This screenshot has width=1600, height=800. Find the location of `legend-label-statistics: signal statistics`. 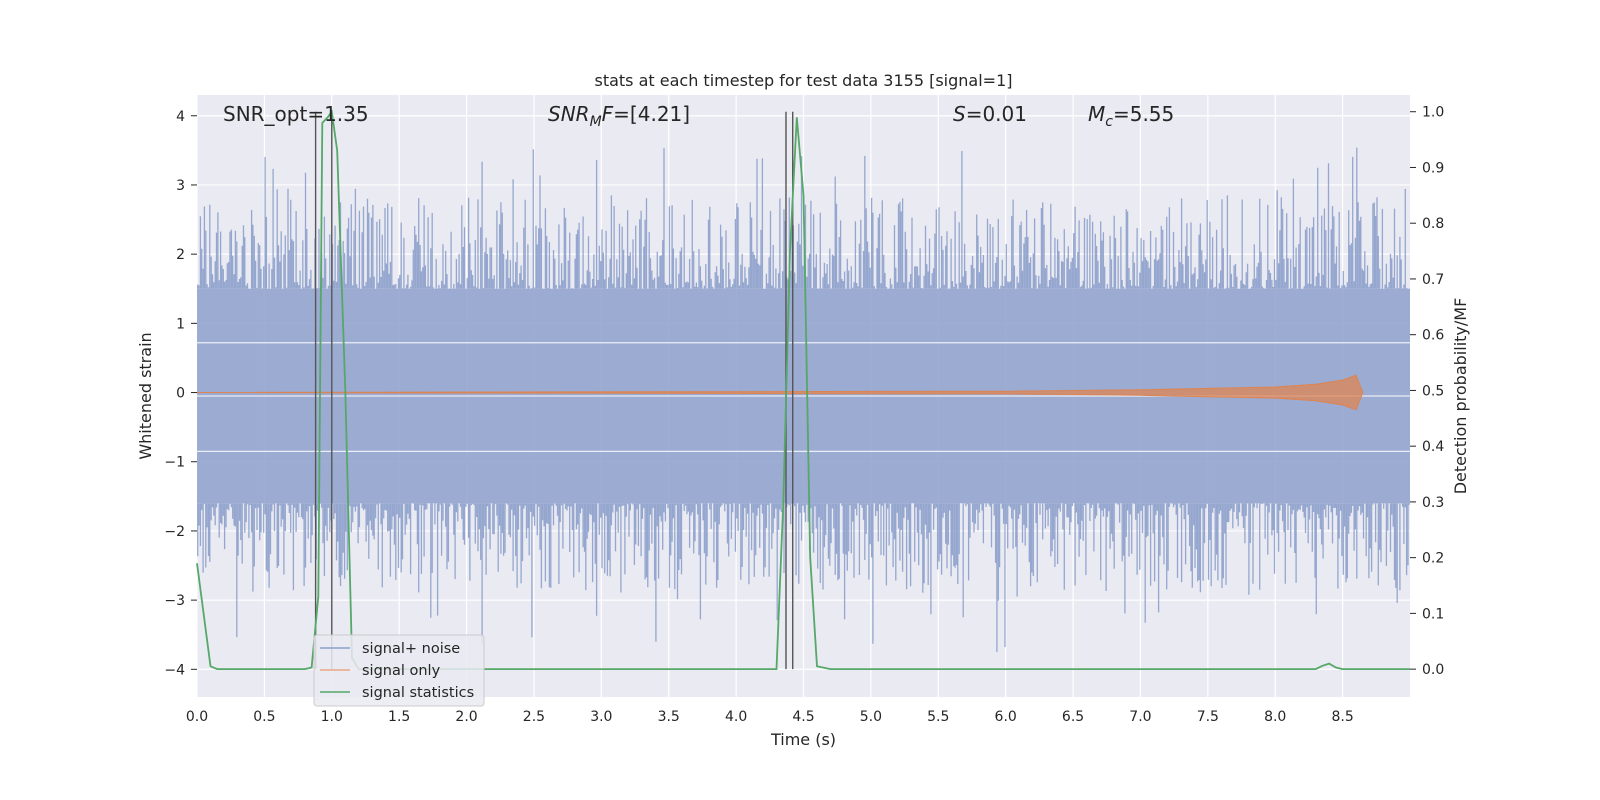

legend-label-statistics: signal statistics is located at coordinates (418, 693).